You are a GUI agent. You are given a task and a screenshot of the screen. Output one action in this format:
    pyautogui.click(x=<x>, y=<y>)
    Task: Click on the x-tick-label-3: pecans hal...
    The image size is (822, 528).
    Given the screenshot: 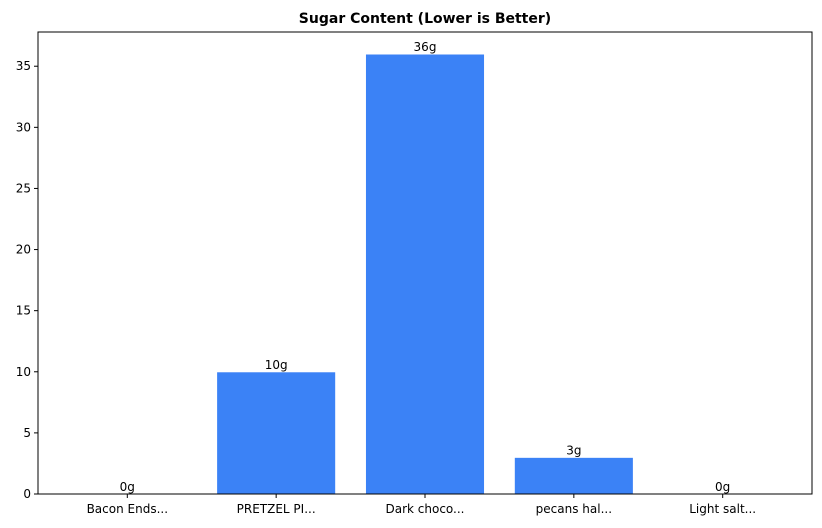 What is the action you would take?
    pyautogui.click(x=574, y=509)
    